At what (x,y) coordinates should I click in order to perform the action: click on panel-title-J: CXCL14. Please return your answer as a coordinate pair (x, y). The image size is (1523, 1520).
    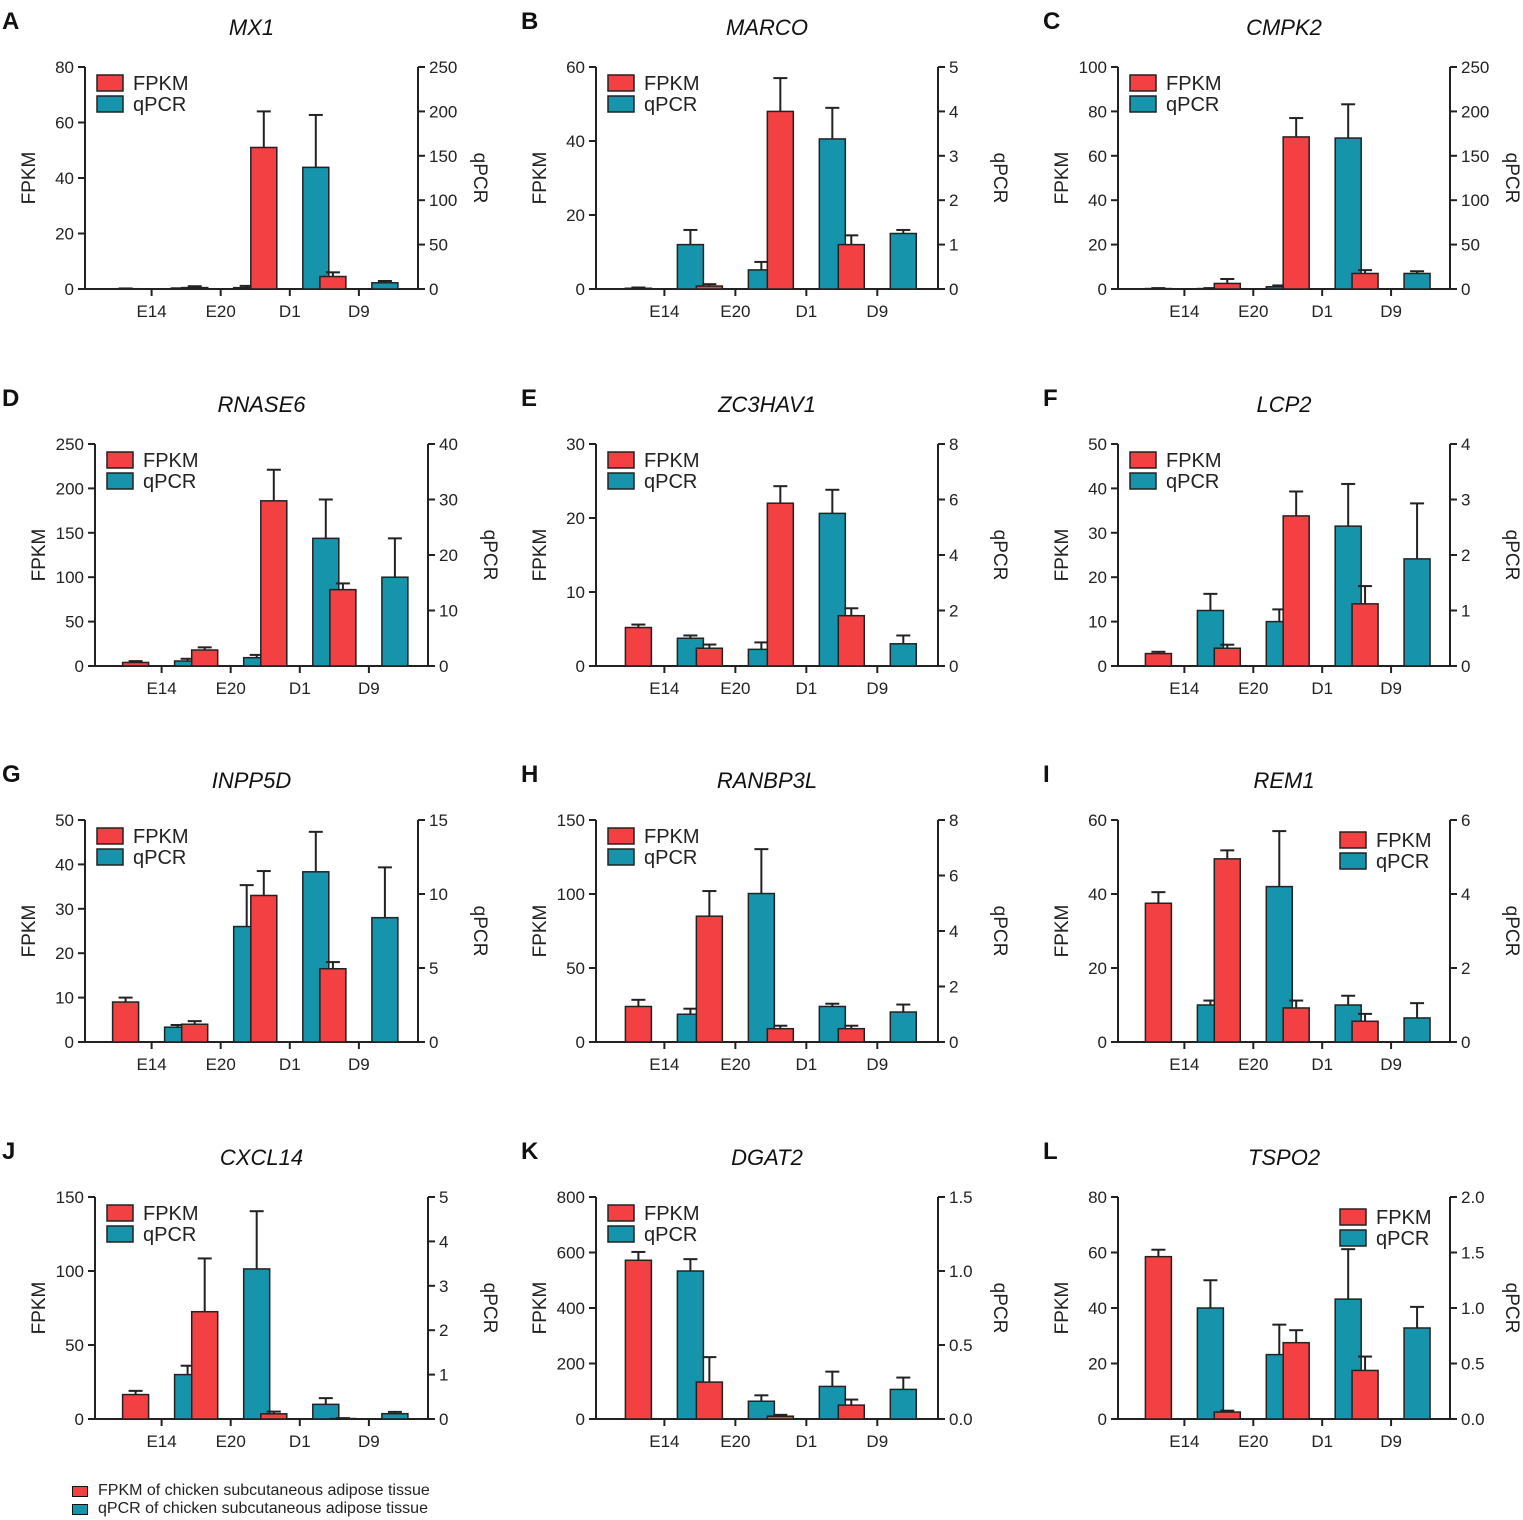
    Looking at the image, I should click on (261, 1157).